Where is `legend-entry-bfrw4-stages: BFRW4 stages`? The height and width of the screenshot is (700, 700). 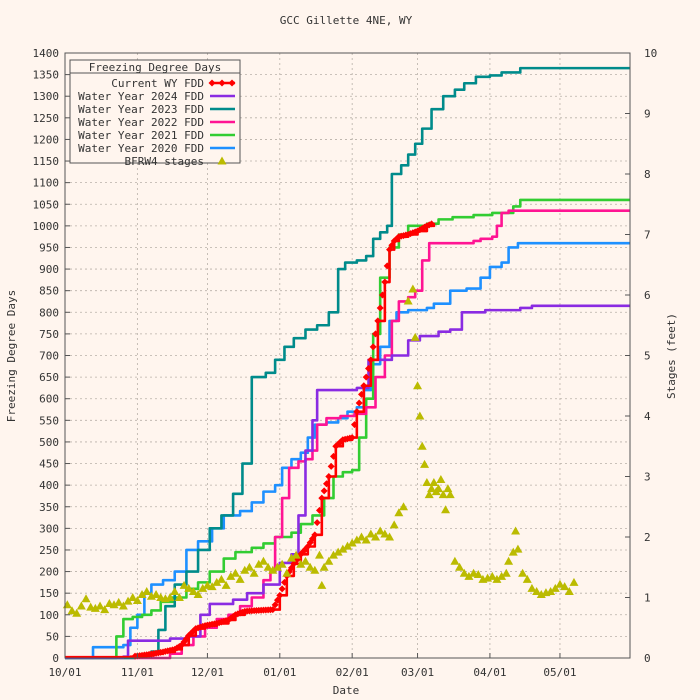
legend-entry-bfrw4-stages: BFRW4 stages is located at coordinates (176, 161).